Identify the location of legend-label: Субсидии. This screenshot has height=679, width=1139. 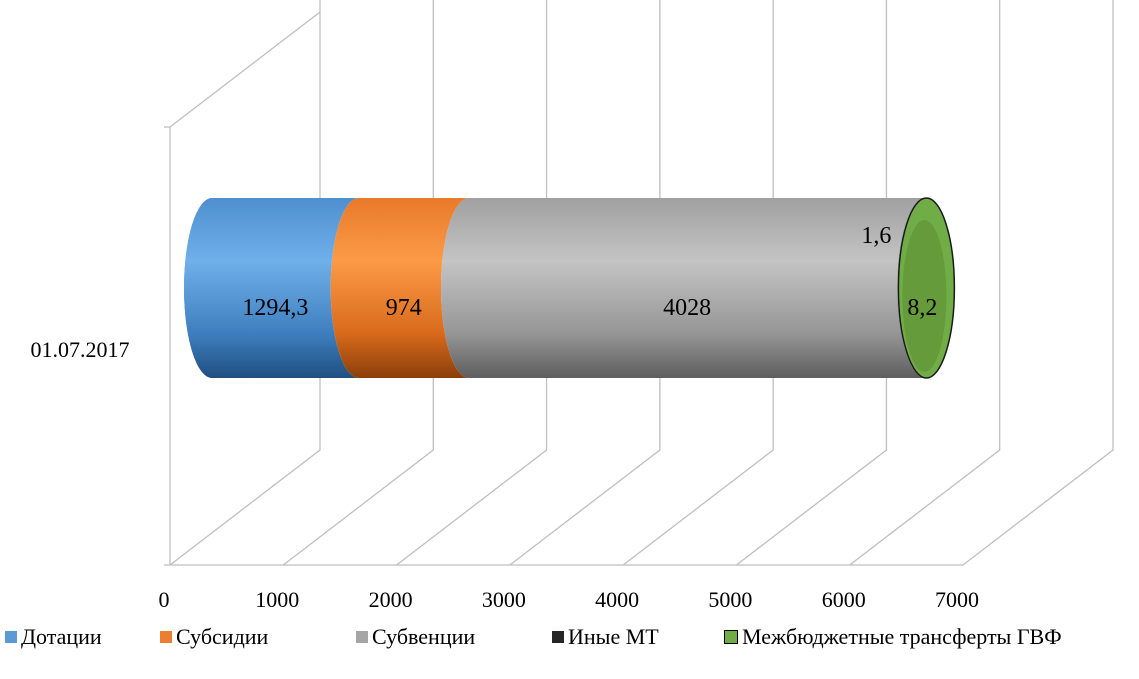
(222, 636).